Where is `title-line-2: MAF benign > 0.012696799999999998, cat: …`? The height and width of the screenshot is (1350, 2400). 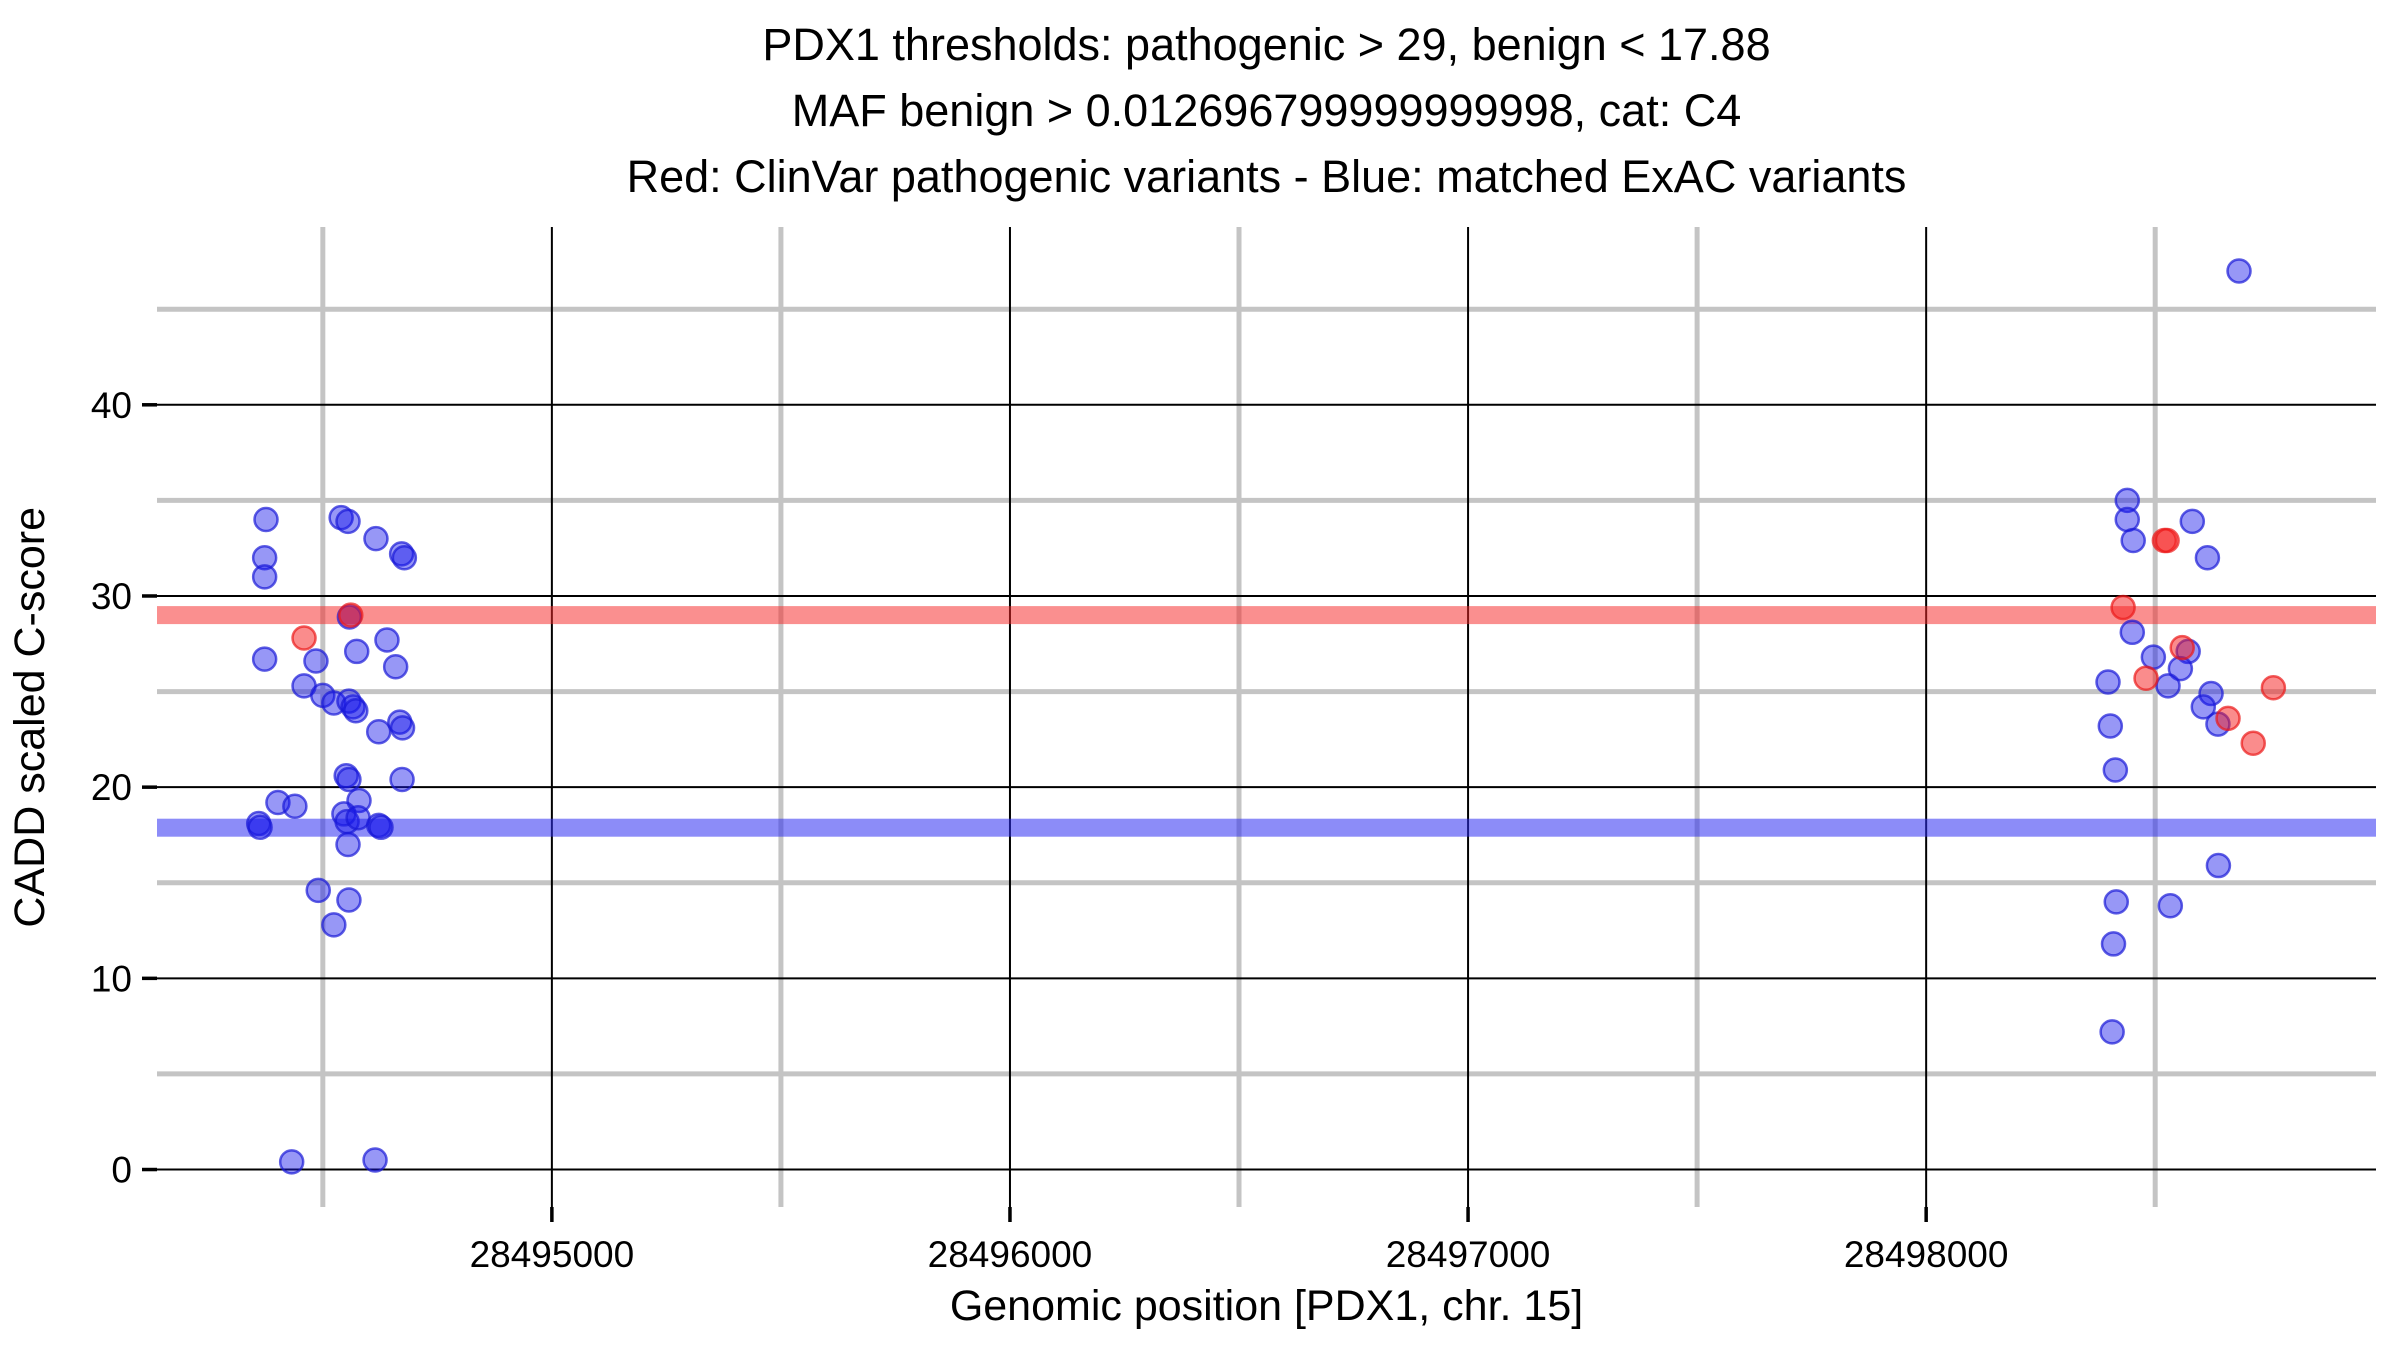 title-line-2: MAF benign > 0.012696799999999998, cat: … is located at coordinates (1266, 110).